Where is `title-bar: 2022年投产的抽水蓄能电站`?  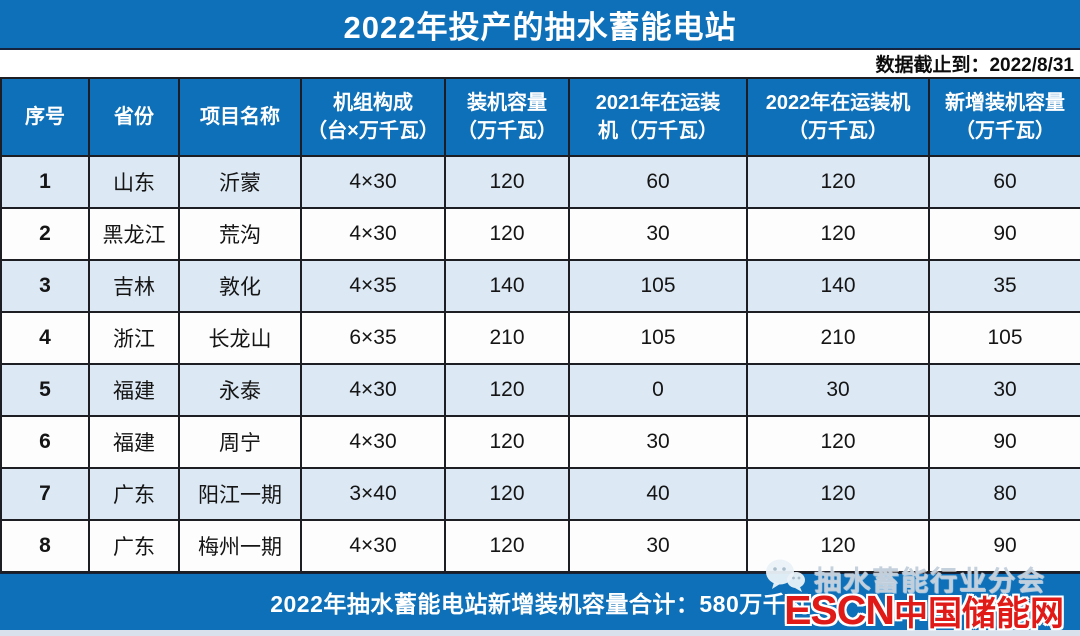
title-bar: 2022年投产的抽水蓄能电站 is located at coordinates (540, 25).